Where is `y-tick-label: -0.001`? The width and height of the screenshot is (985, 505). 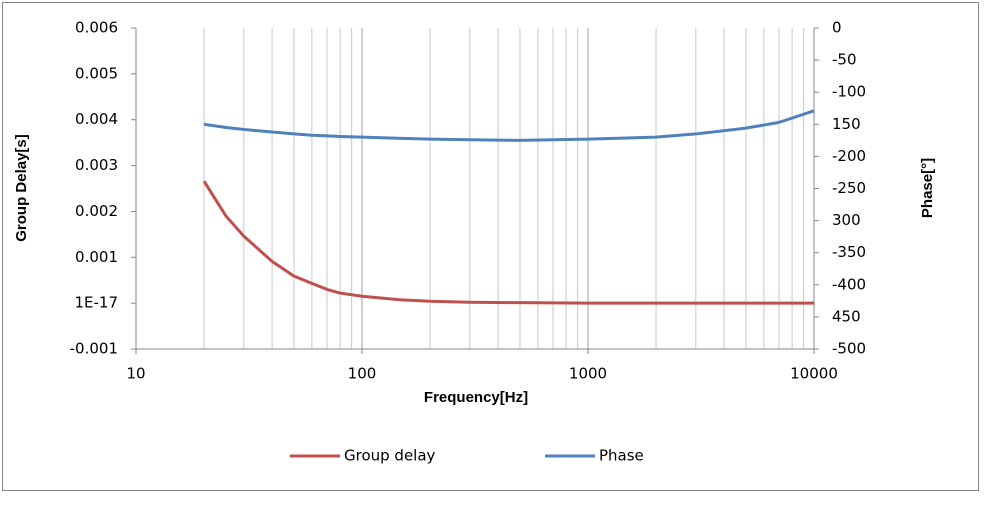
y-tick-label: -0.001 is located at coordinates (94, 349).